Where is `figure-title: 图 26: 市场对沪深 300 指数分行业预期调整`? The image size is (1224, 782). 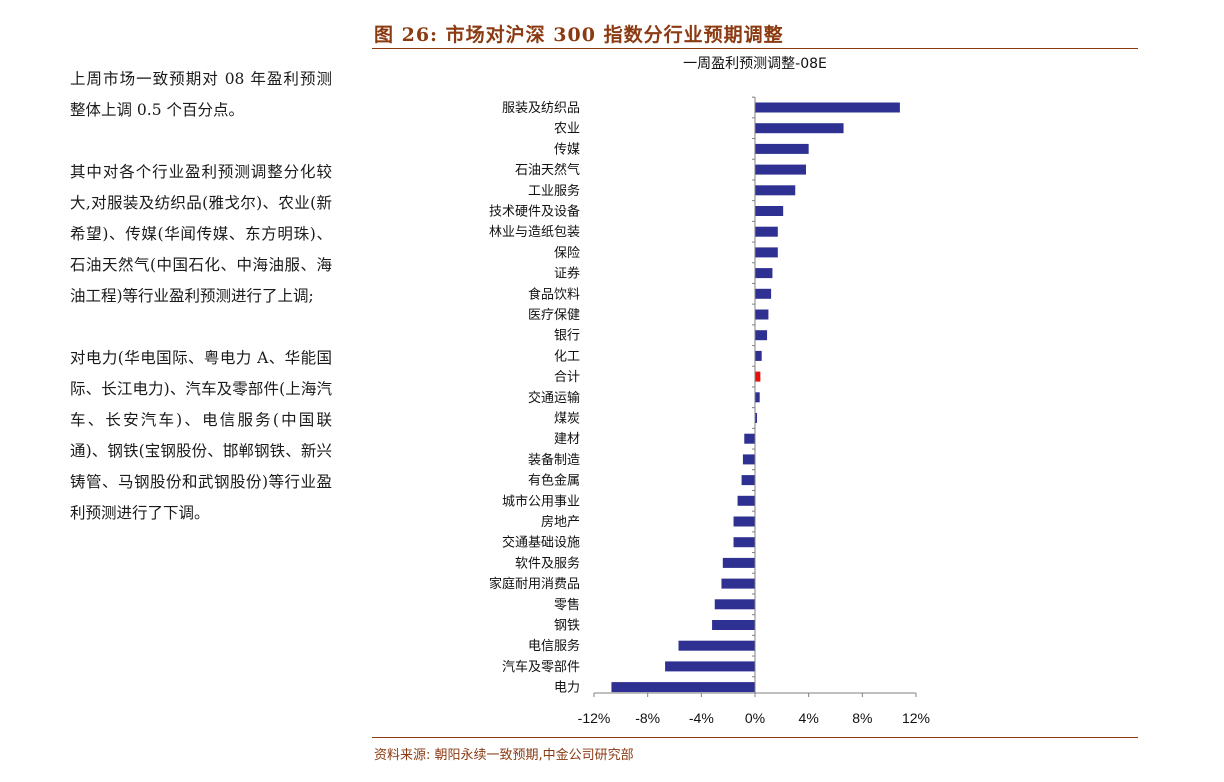 figure-title: 图 26: 市场对沪深 300 指数分行业预期调整 is located at coordinates (579, 35).